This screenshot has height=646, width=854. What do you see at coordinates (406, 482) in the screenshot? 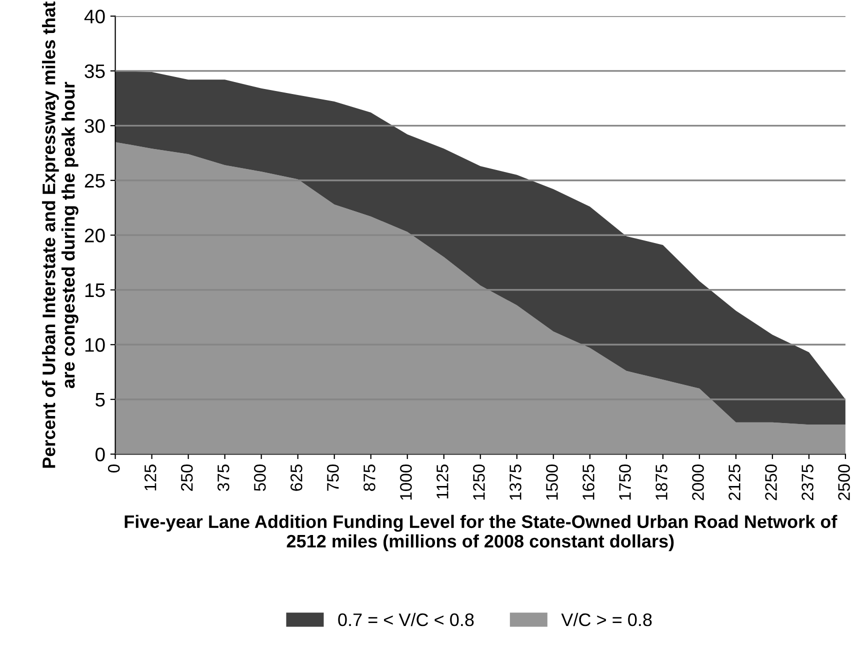
I see `x-tick-label: 1000` at bounding box center [406, 482].